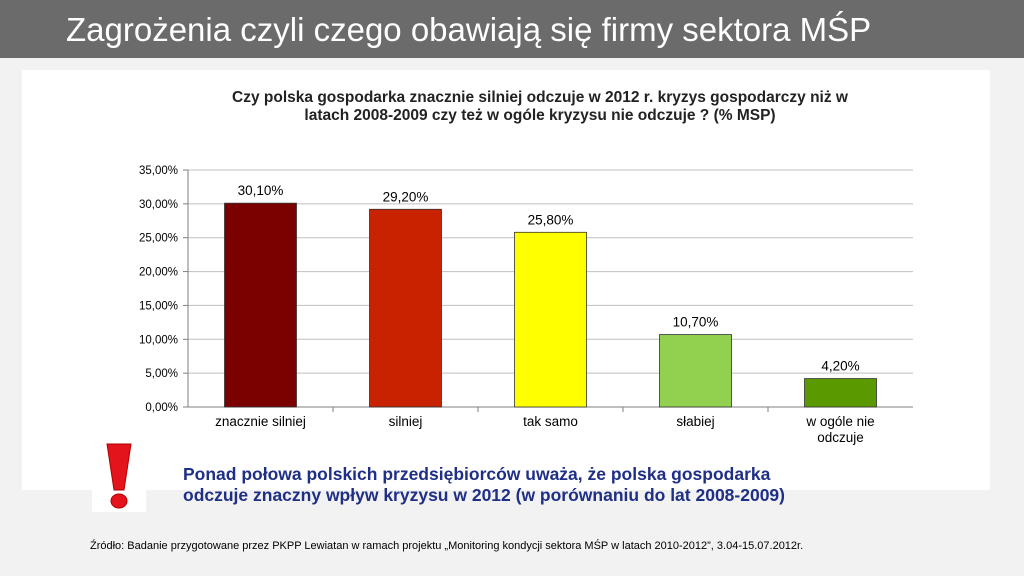 Image resolution: width=1024 pixels, height=576 pixels. I want to click on y-tick-label: 0,00%, so click(161, 408).